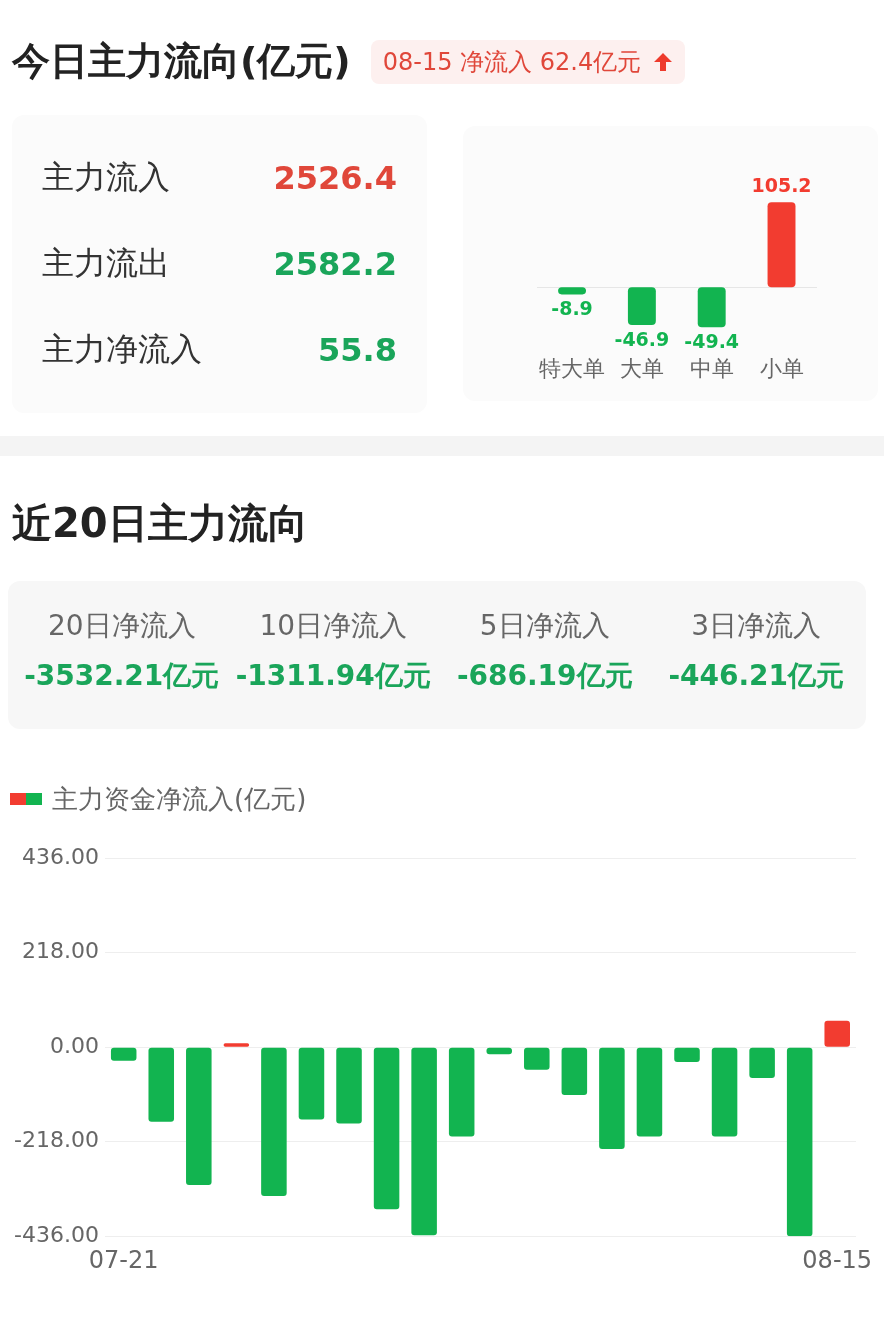  Describe the element at coordinates (781, 184) in the screenshot. I see `data-label: 105.2` at that location.